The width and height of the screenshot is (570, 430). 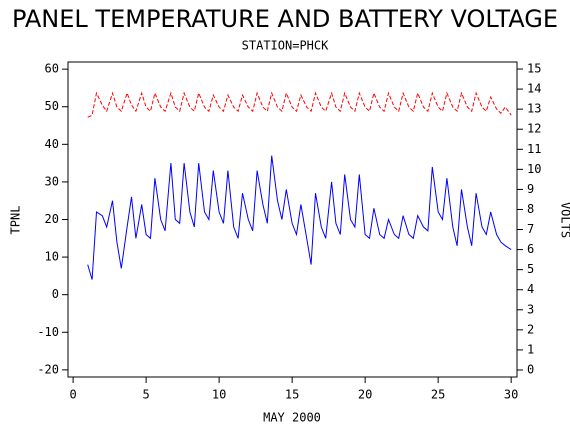 What do you see at coordinates (534, 129) in the screenshot?
I see `y2-tick-label: 12` at bounding box center [534, 129].